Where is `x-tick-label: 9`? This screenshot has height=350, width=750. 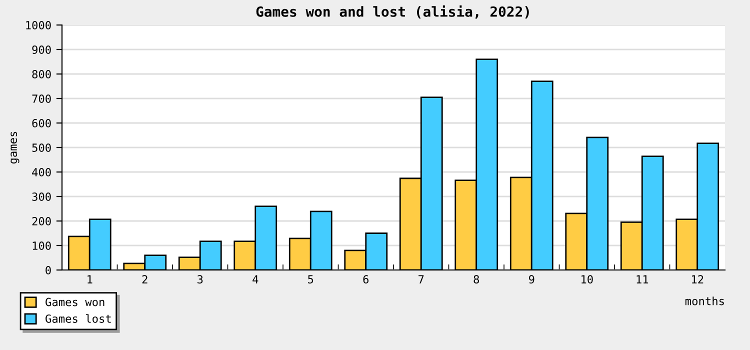
x-tick-label: 9 is located at coordinates (531, 279).